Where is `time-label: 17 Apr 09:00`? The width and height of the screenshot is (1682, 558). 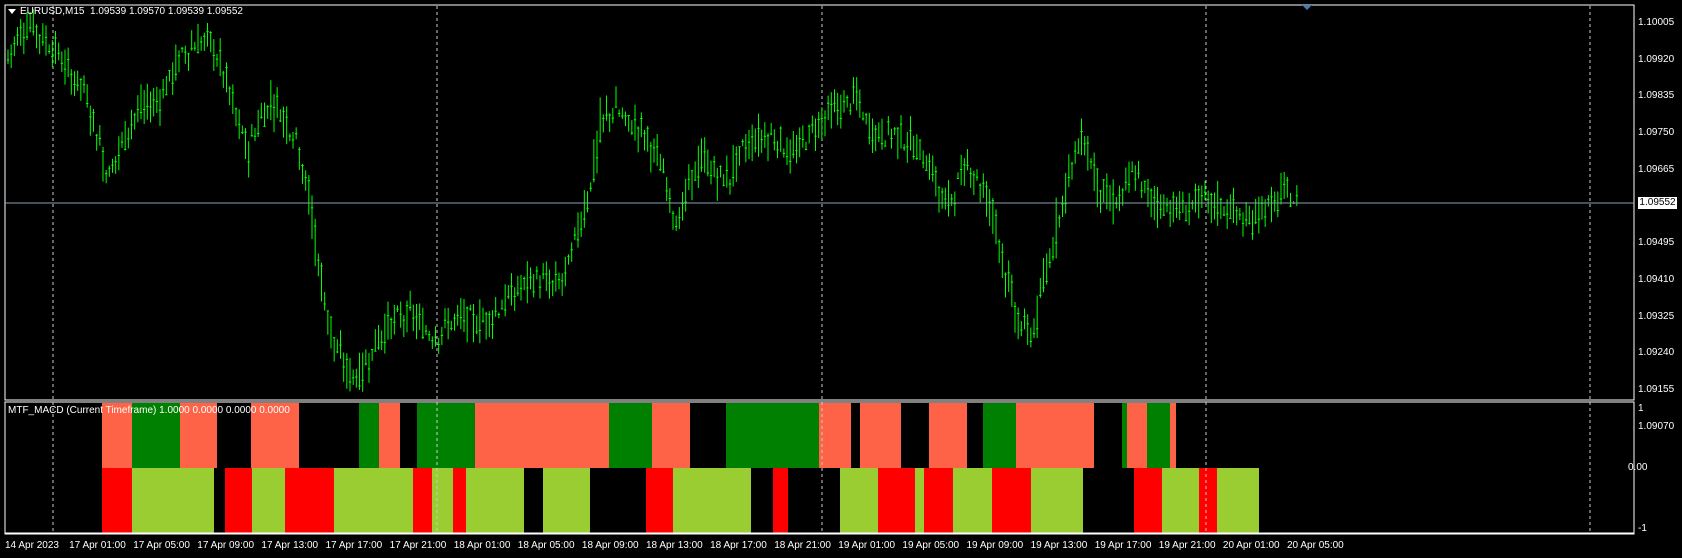
time-label: 17 Apr 09:00 is located at coordinates (226, 545).